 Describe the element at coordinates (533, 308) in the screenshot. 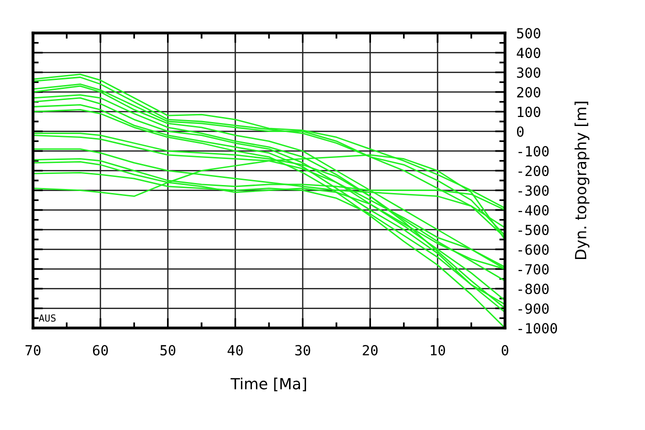

I see `y-tick-label: -900` at that location.